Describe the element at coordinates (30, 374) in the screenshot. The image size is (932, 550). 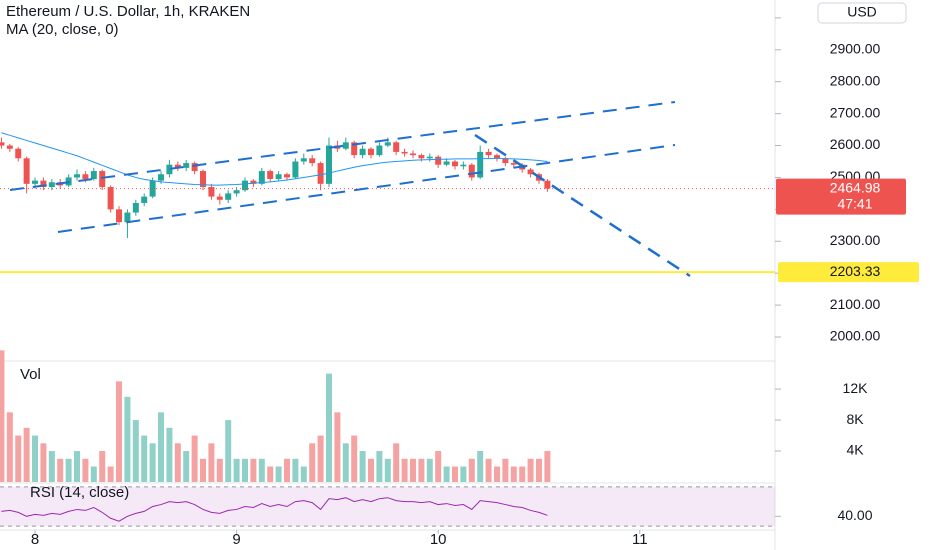
I see `volume-title: Vol` at that location.